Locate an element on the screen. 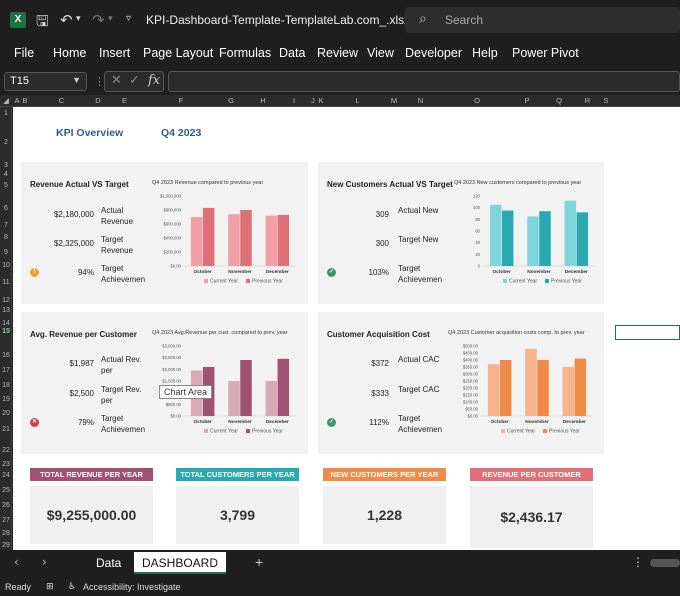  column-header: C is located at coordinates (61, 100).